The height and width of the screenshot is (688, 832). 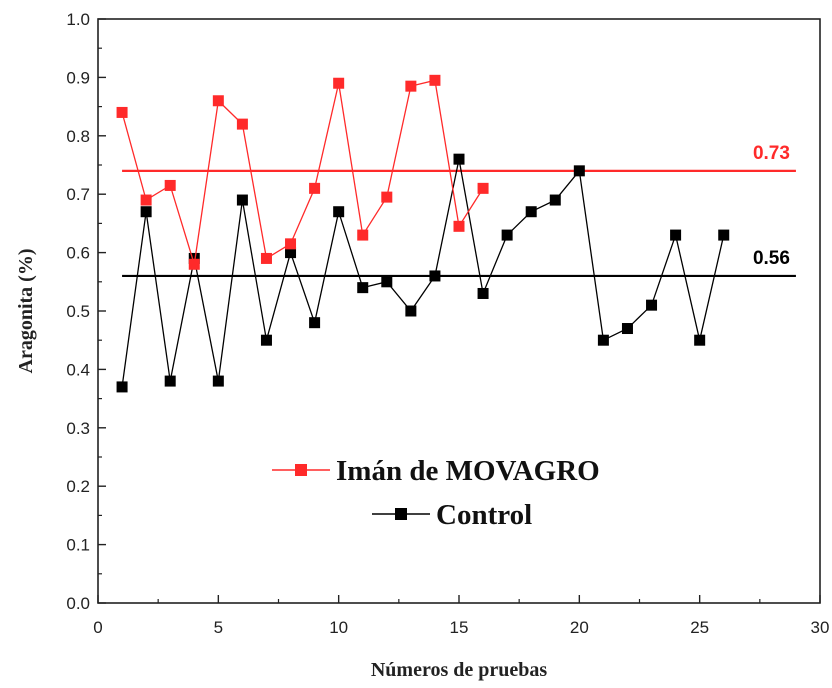 What do you see at coordinates (771, 258) in the screenshot?
I see `reference-line-label: 0.56` at bounding box center [771, 258].